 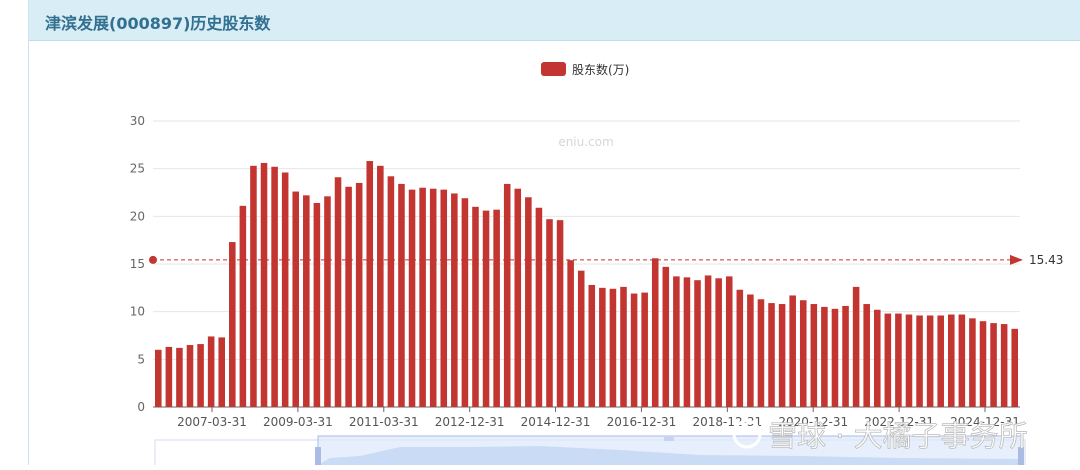 I want to click on y-tick-label: 15, so click(x=137, y=264).